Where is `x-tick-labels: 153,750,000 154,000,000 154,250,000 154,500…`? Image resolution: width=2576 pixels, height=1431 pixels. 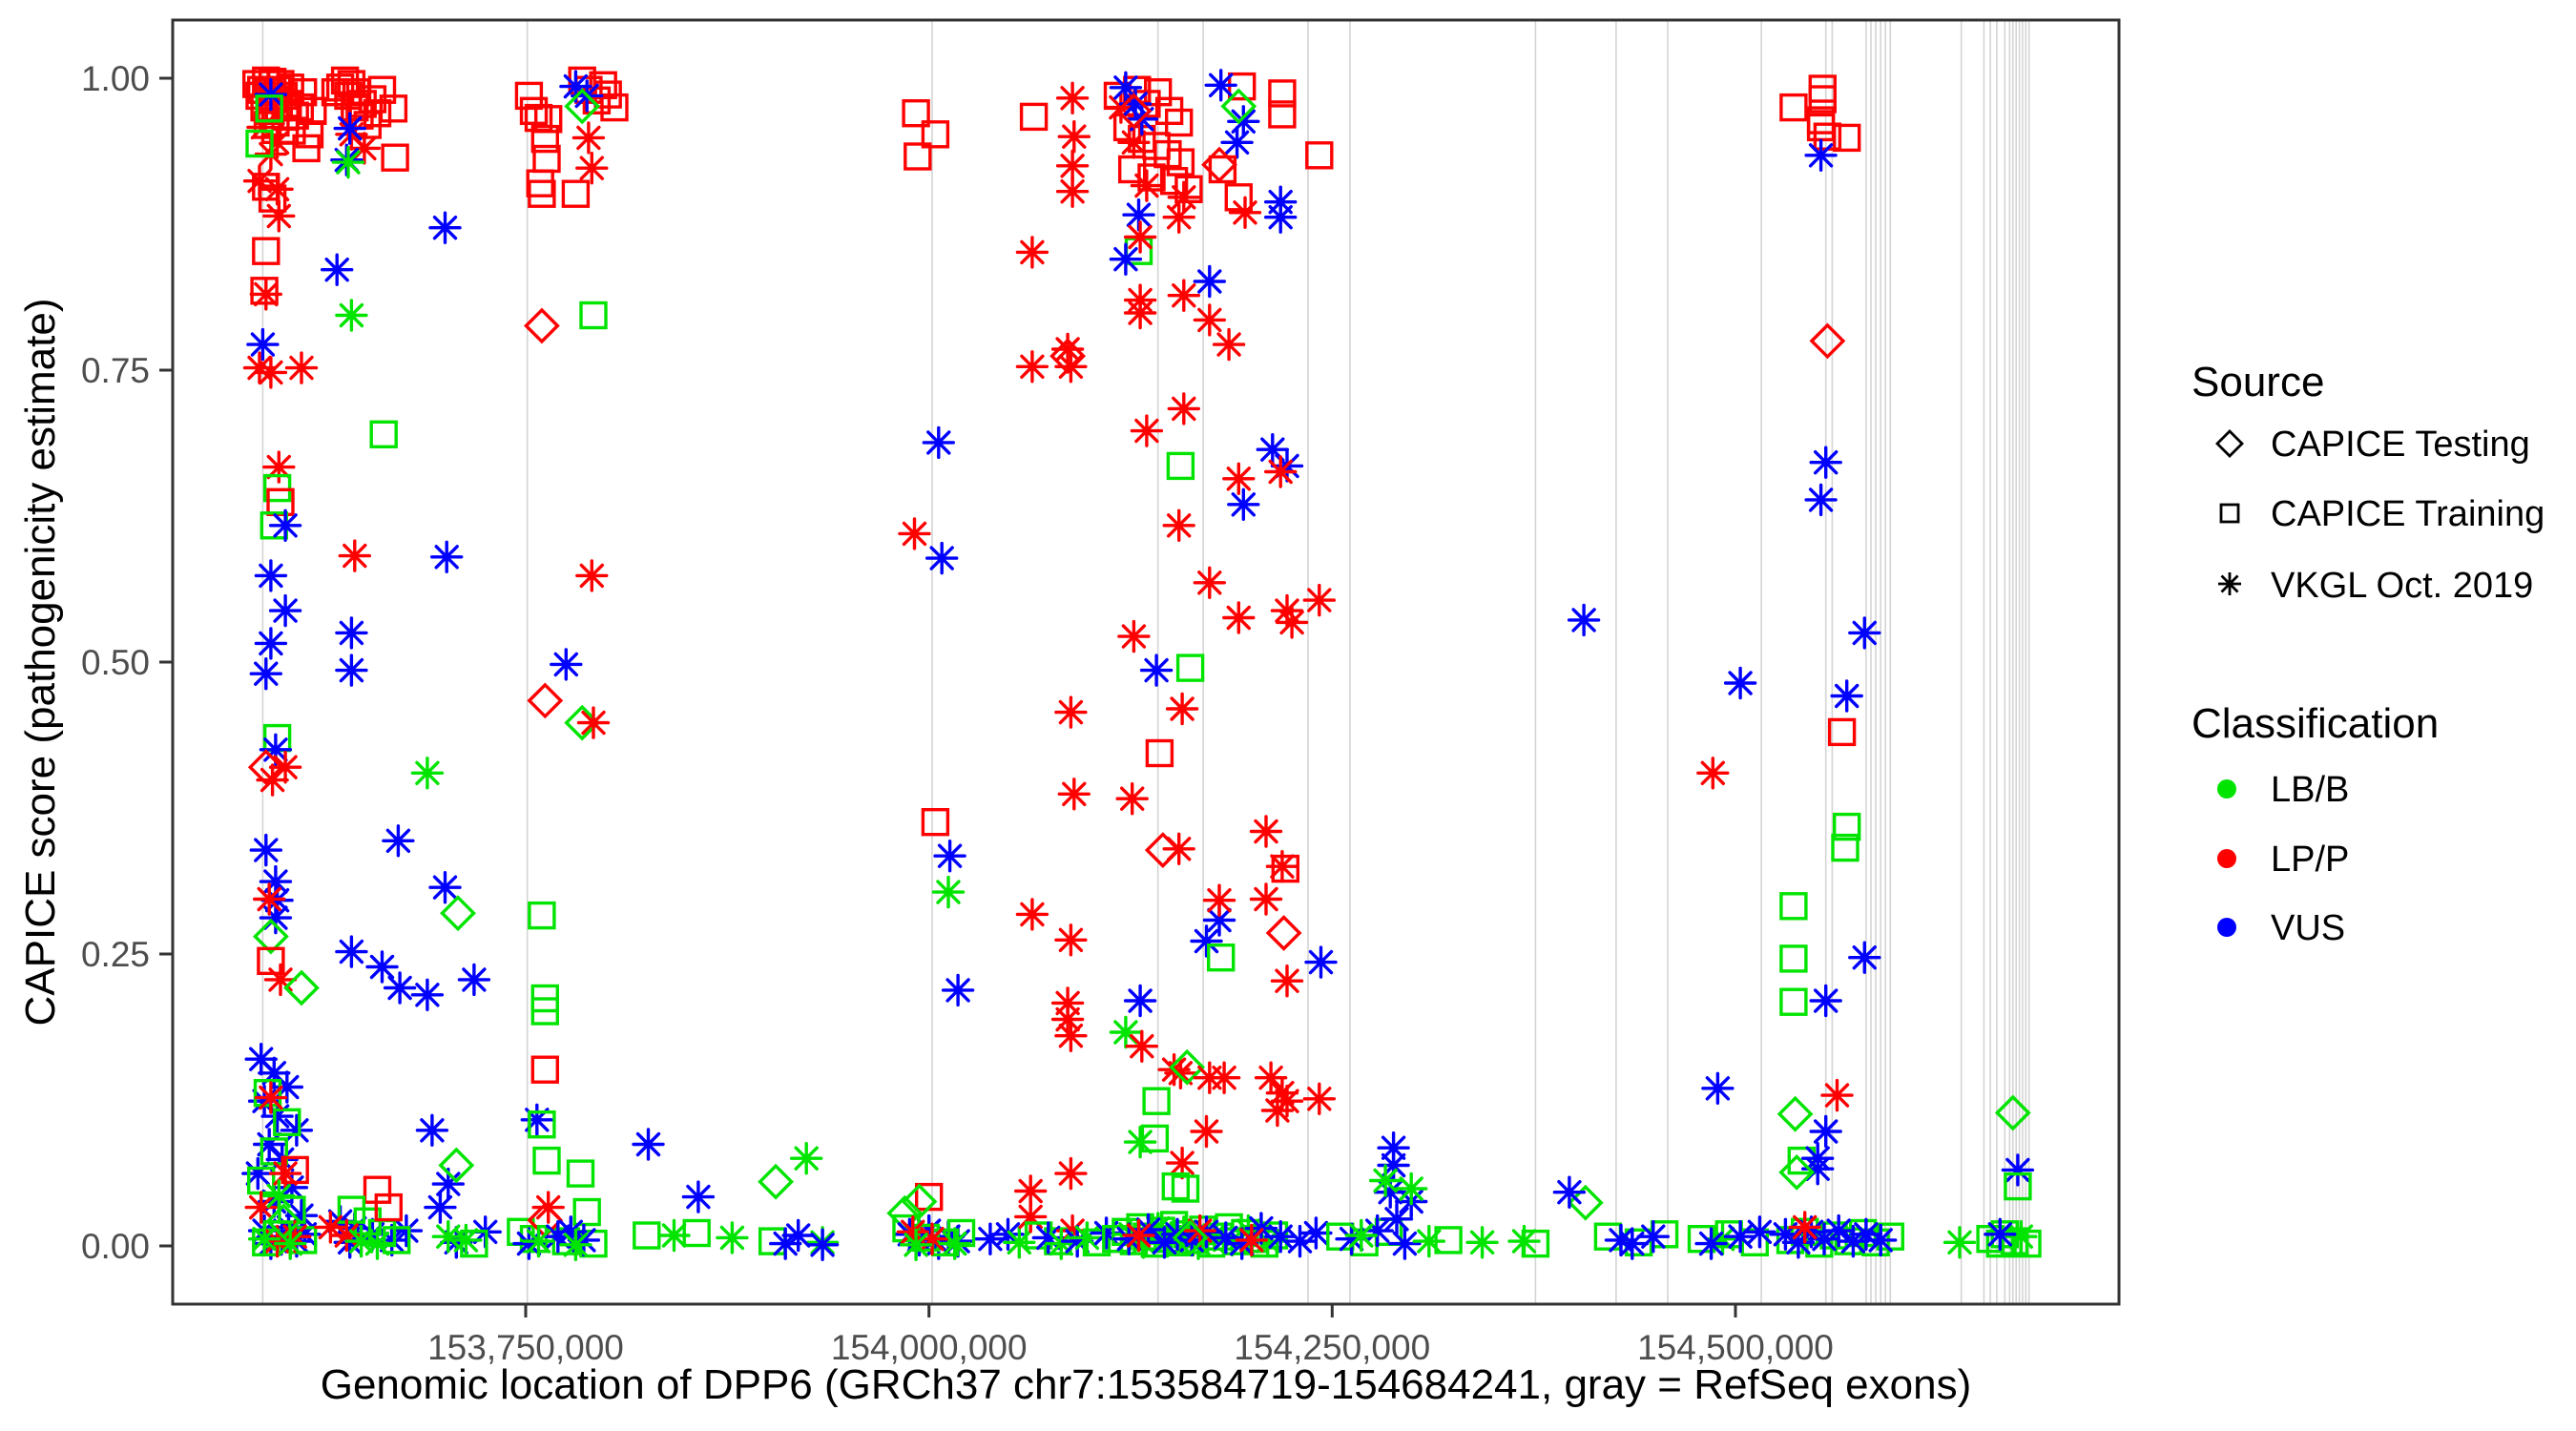
x-tick-labels: 153,750,000 154,000,000 154,250,000 154,500… is located at coordinates (1130, 1347).